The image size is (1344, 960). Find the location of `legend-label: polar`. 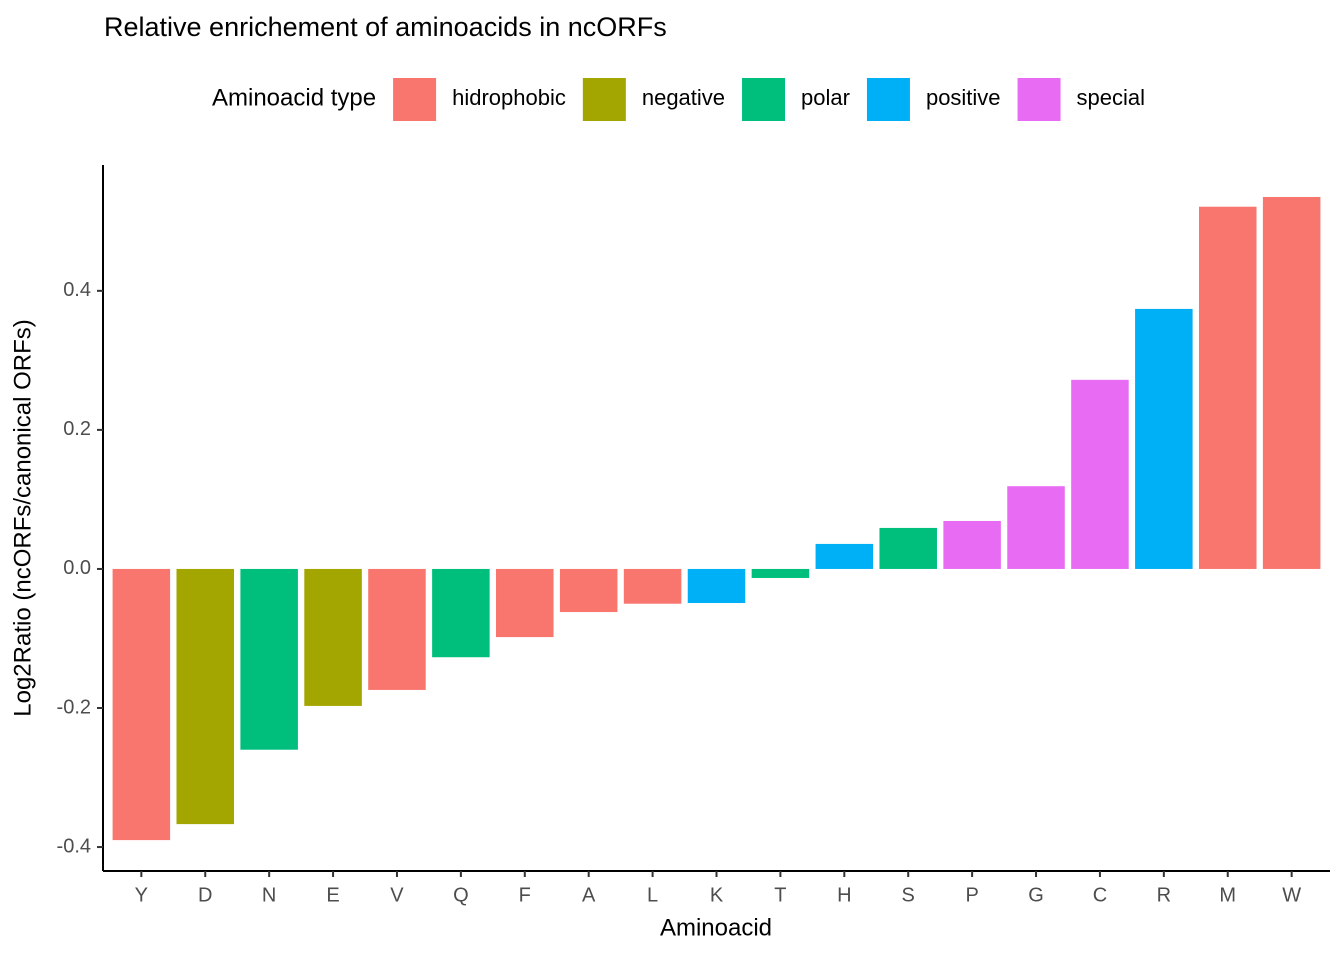

legend-label: polar is located at coordinates (825, 97).